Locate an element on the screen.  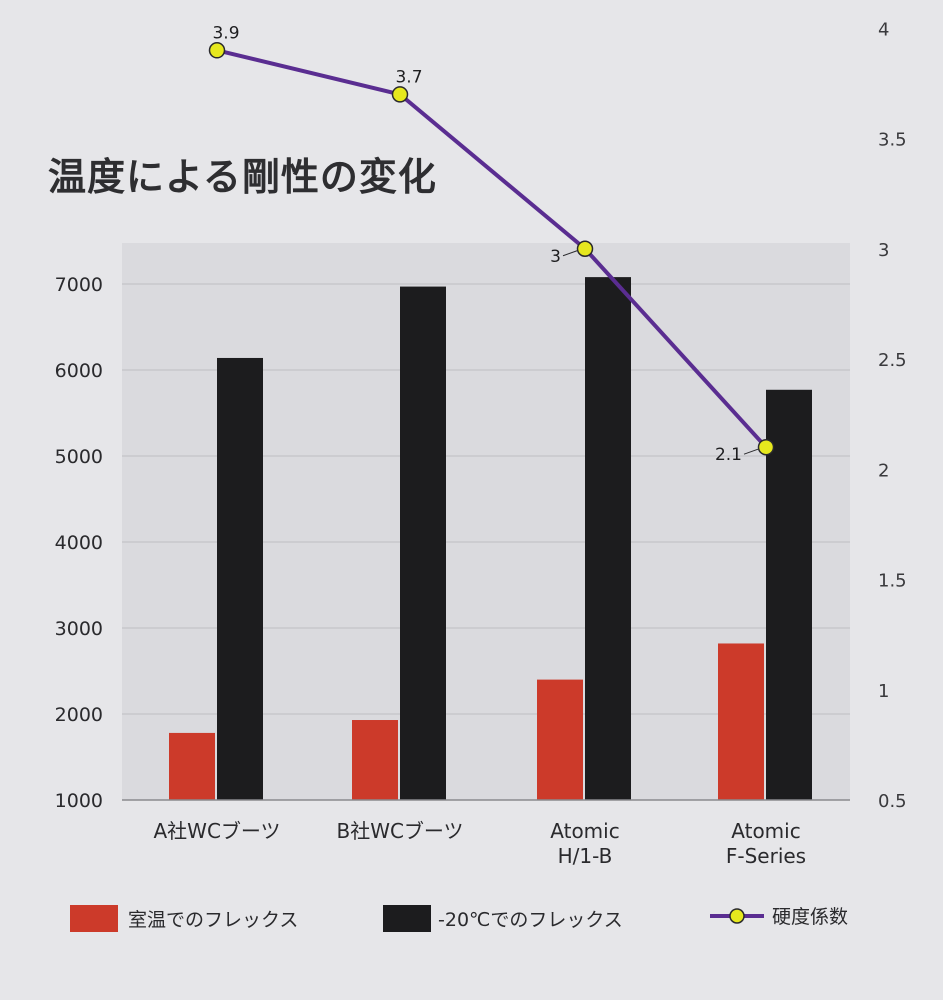
legend: 室温でのフレックス -20℃でのフレックス 硬度係数 is located at coordinates (459, 918).